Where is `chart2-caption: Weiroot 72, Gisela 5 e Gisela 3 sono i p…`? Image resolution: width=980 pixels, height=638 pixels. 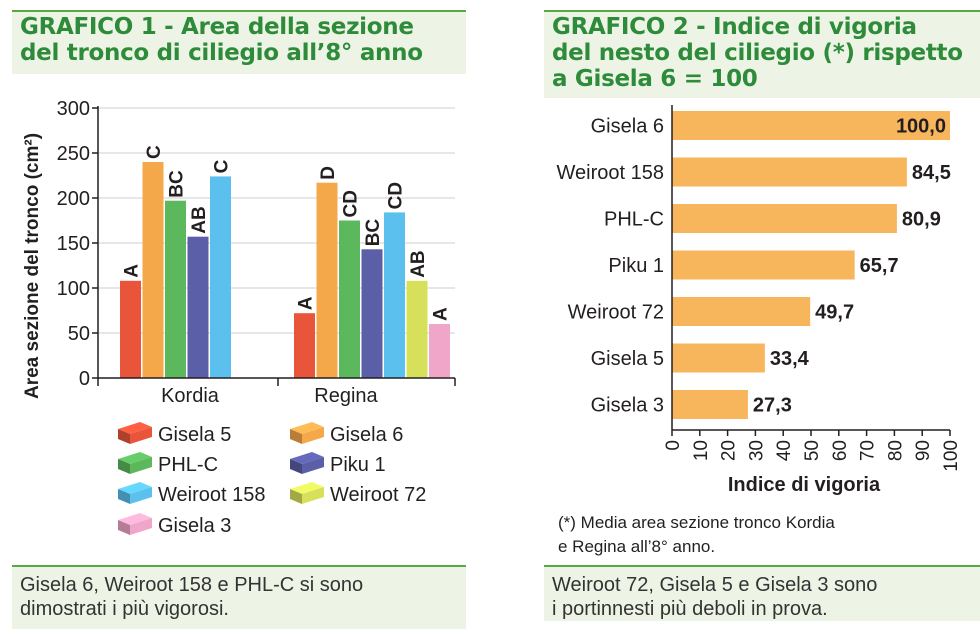 chart2-caption: Weiroot 72, Gisela 5 e Gisela 3 sono i p… is located at coordinates (714, 597).